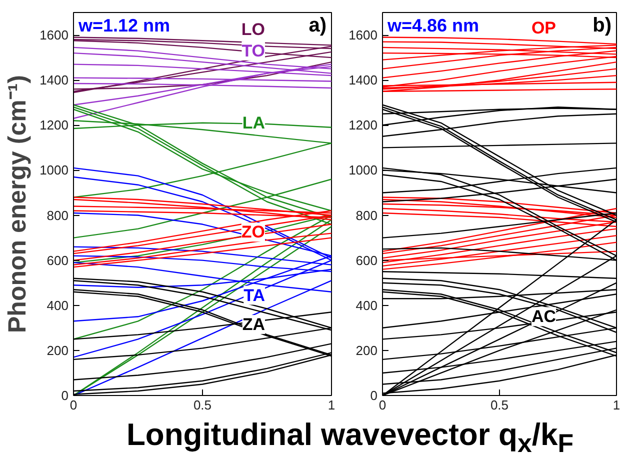 This screenshot has height=461, width=630. I want to click on x-axis-title: Longitudinal wavevector q$_{x}$/k$_{F}$, so click(350, 438).